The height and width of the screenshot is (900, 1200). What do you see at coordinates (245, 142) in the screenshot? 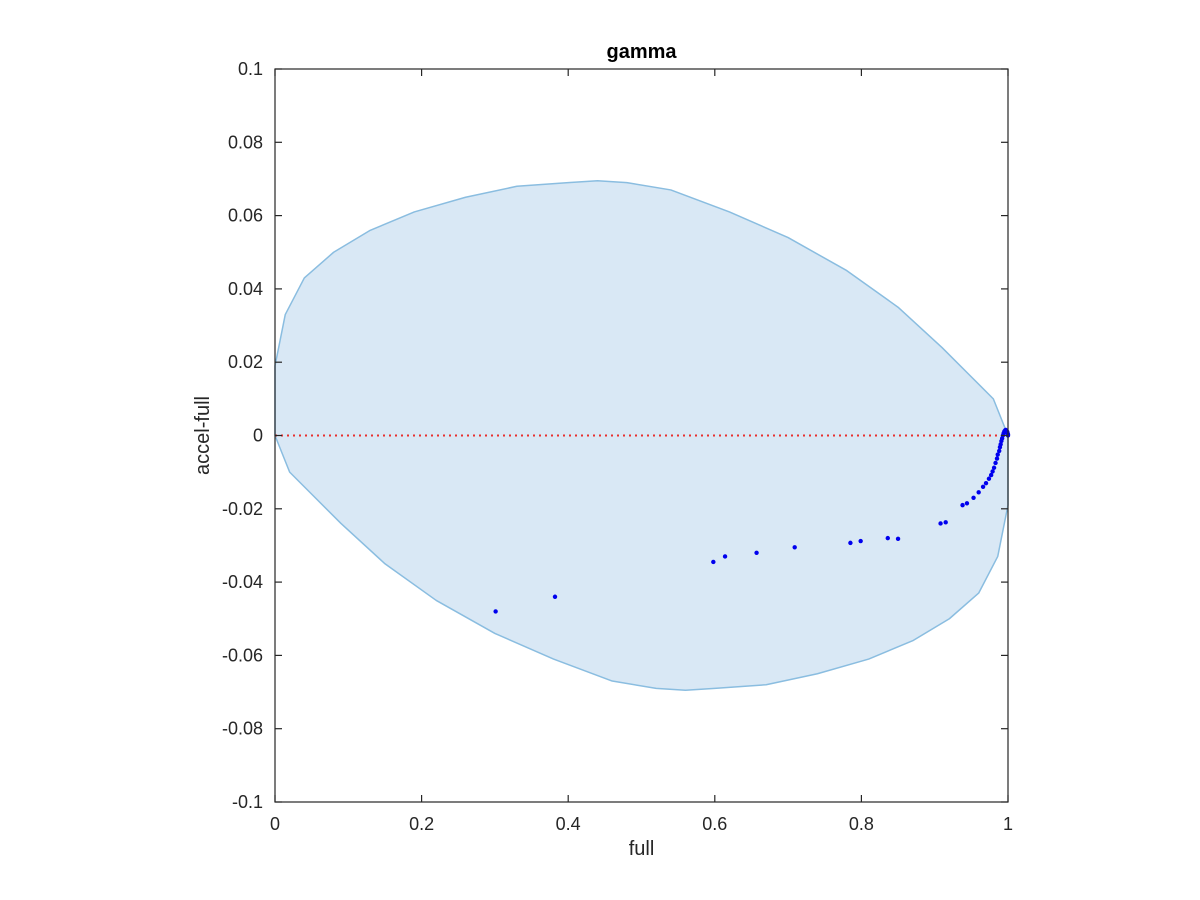
I see `y-tick-label: 0.08` at bounding box center [245, 142].